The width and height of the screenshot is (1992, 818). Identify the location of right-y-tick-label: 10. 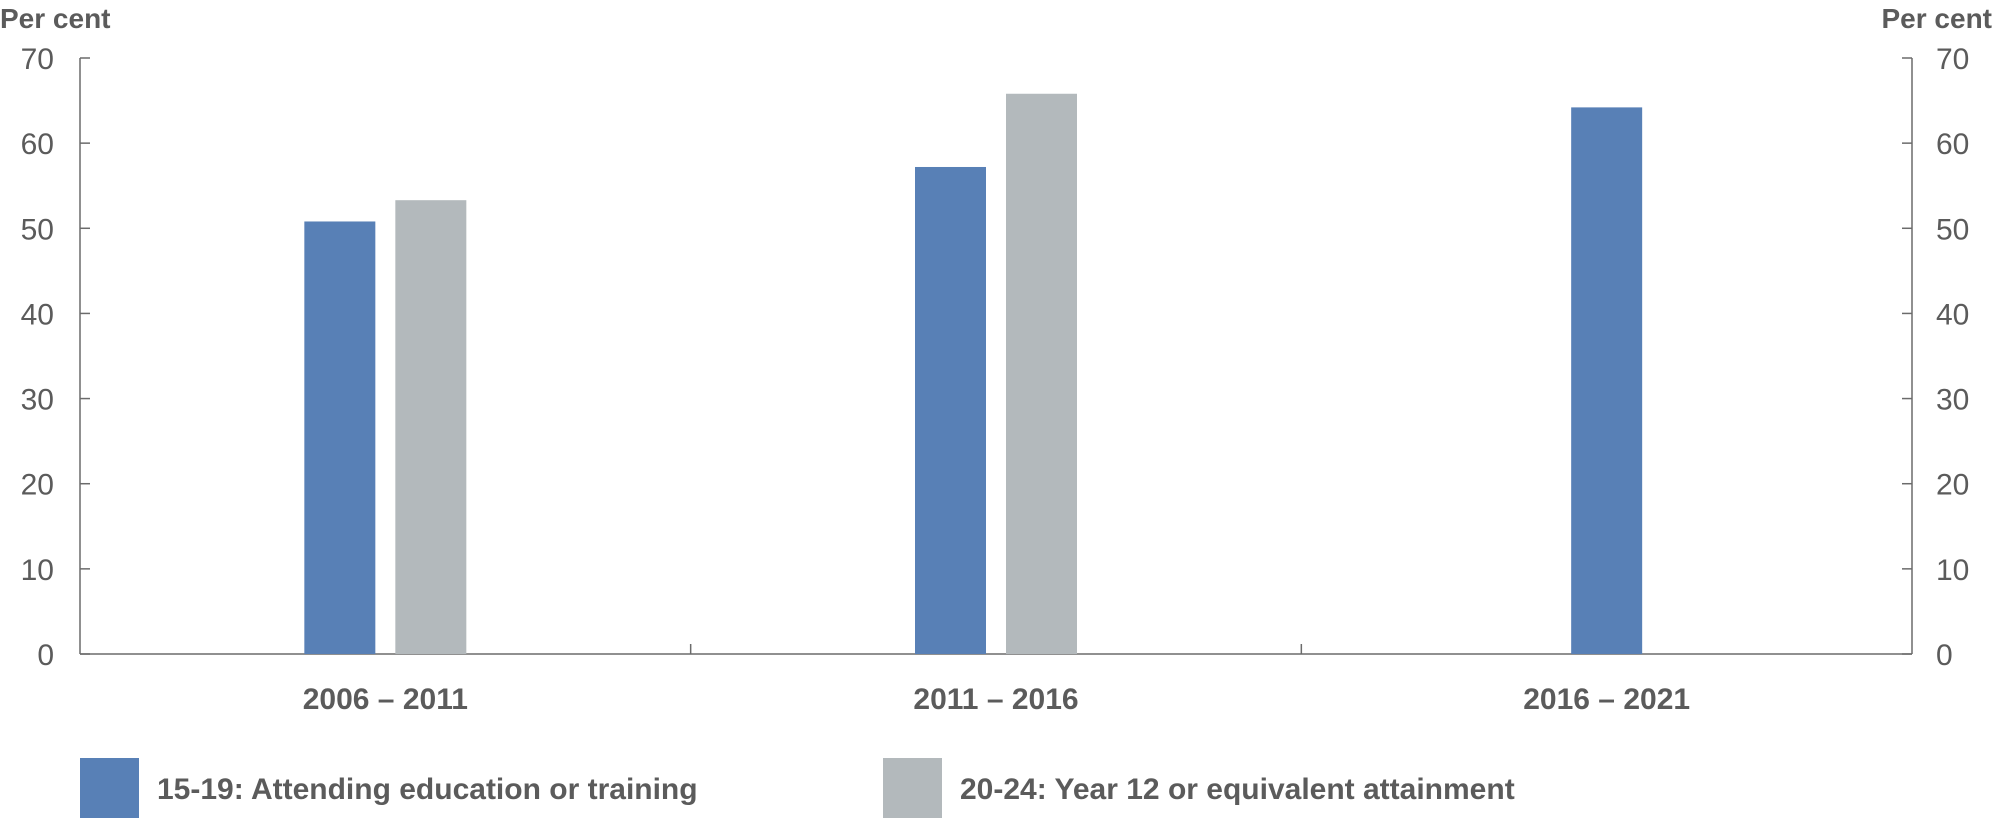
(1952, 570).